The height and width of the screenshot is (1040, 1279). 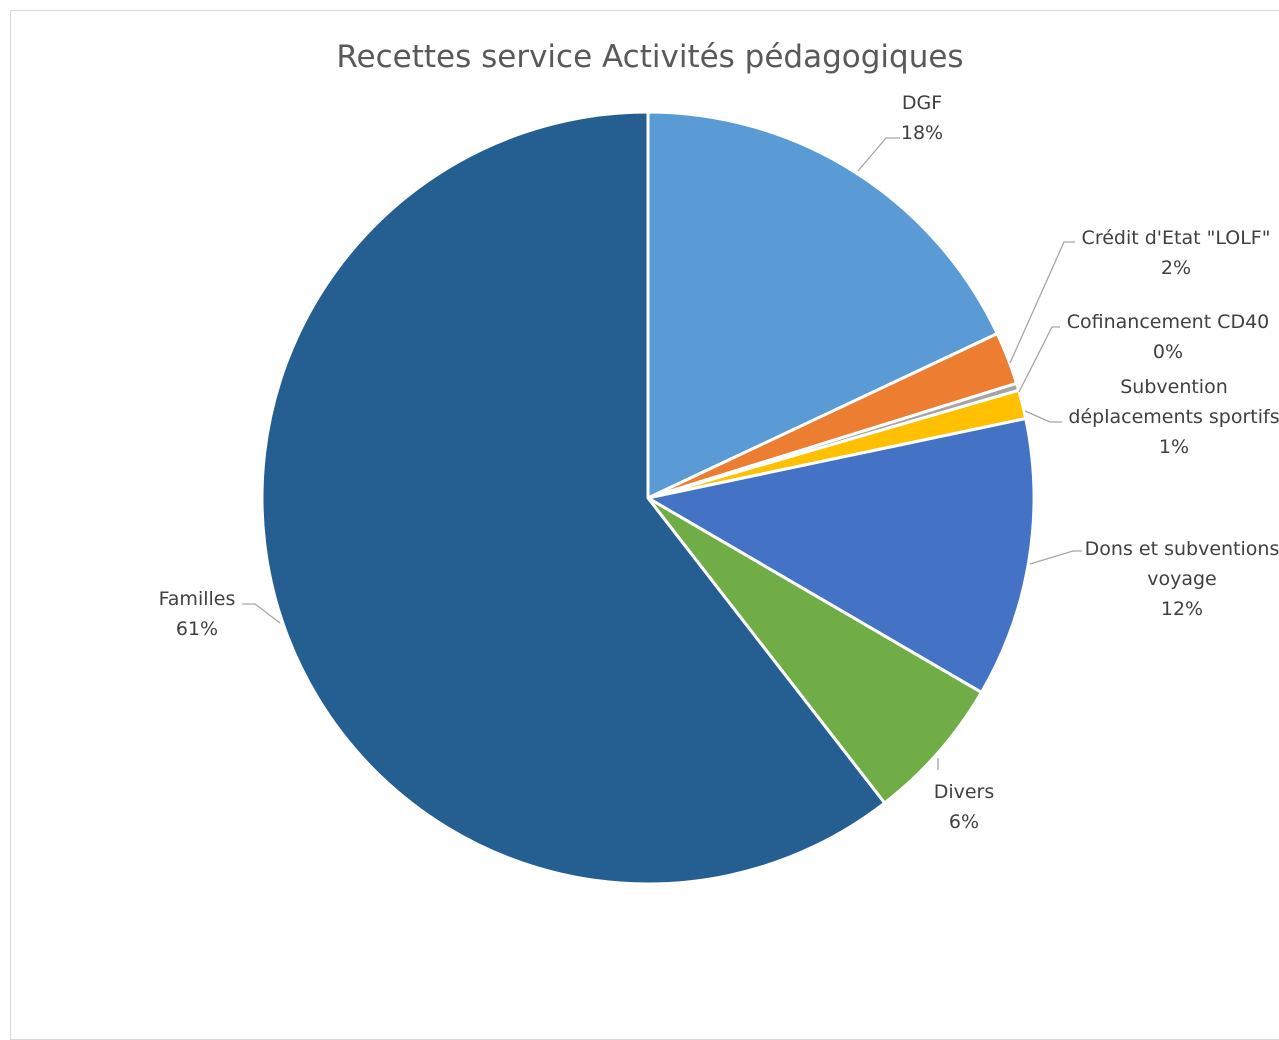 I want to click on data-label-divers: Divers 6%, so click(x=964, y=807).